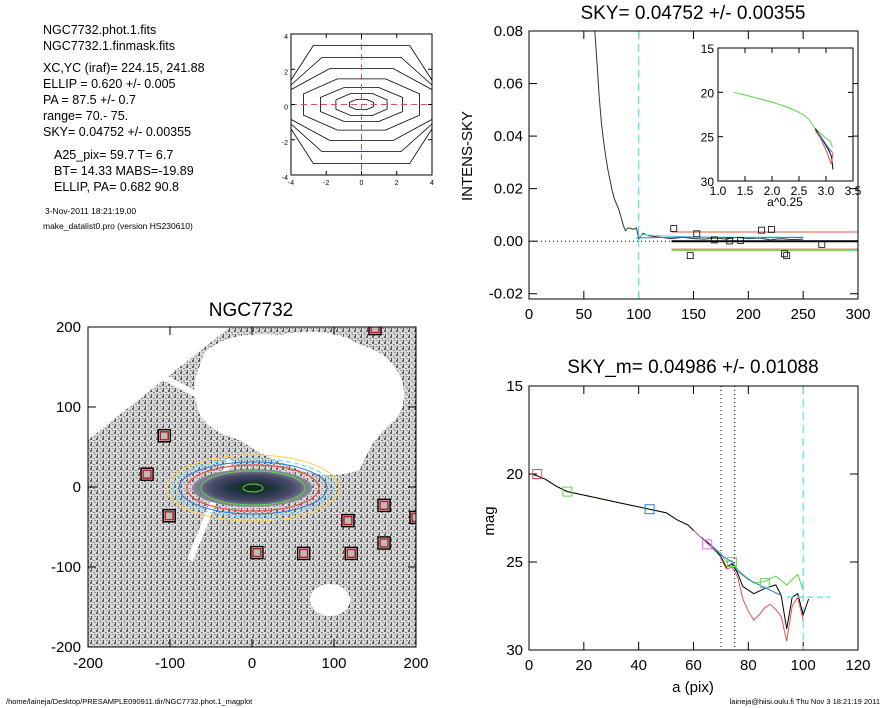 This screenshot has height=708, width=885. Describe the element at coordinates (772, 191) in the screenshot. I see `x-tick-label: 2.0` at that location.